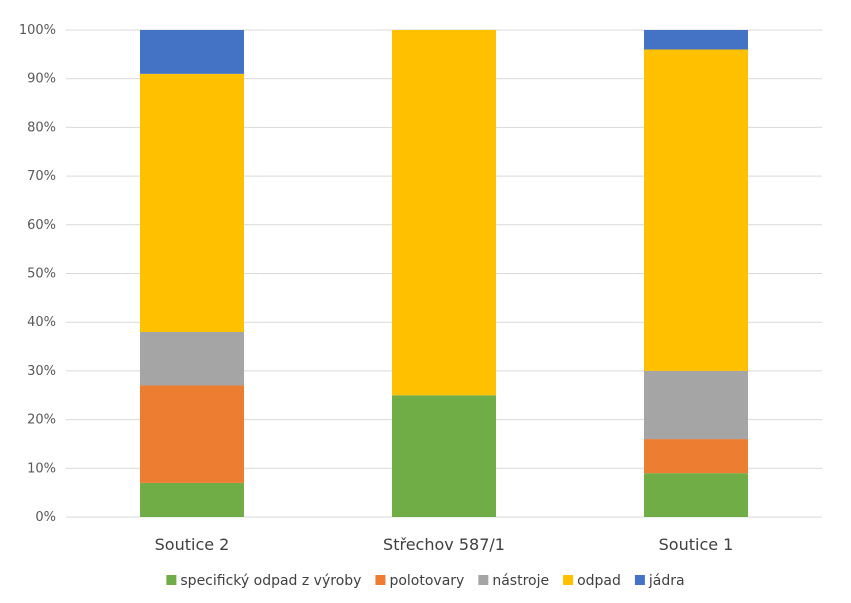 The height and width of the screenshot is (603, 851). I want to click on y-tick-label: 10%, so click(41, 468).